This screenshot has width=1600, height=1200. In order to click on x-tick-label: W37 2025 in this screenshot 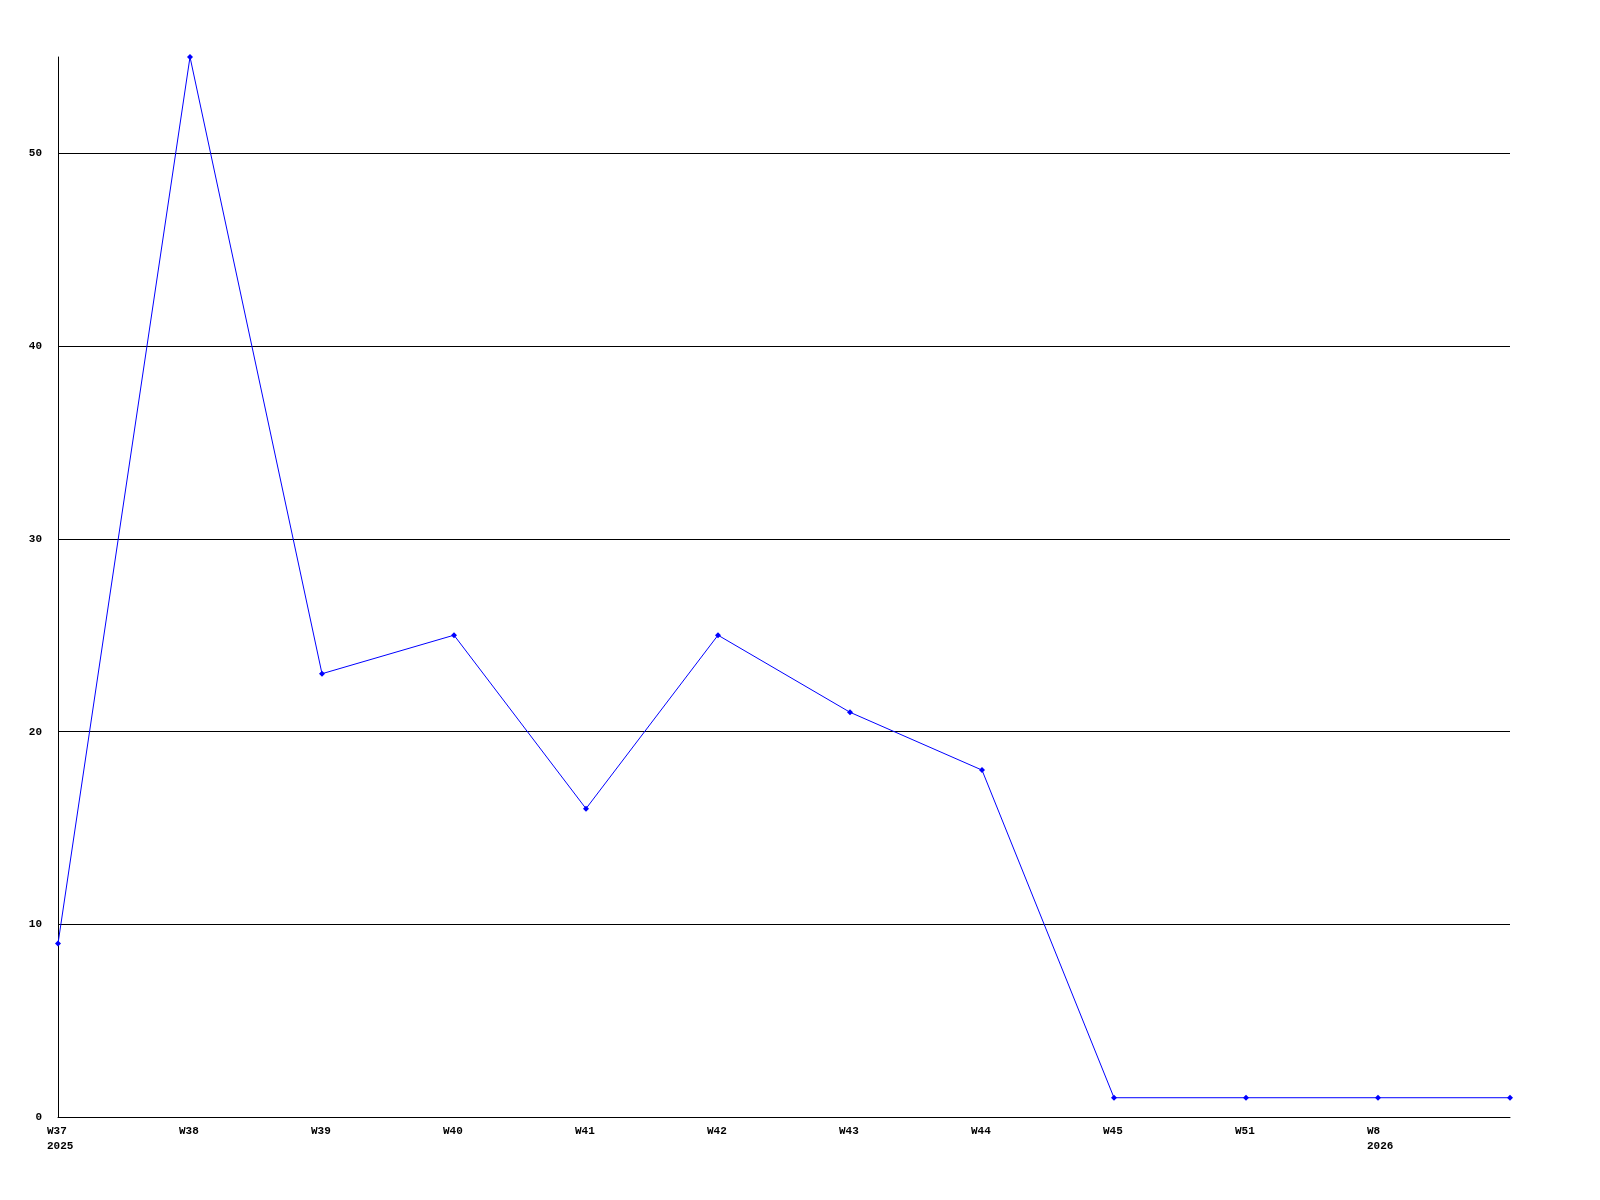, I will do `click(60, 1138)`.